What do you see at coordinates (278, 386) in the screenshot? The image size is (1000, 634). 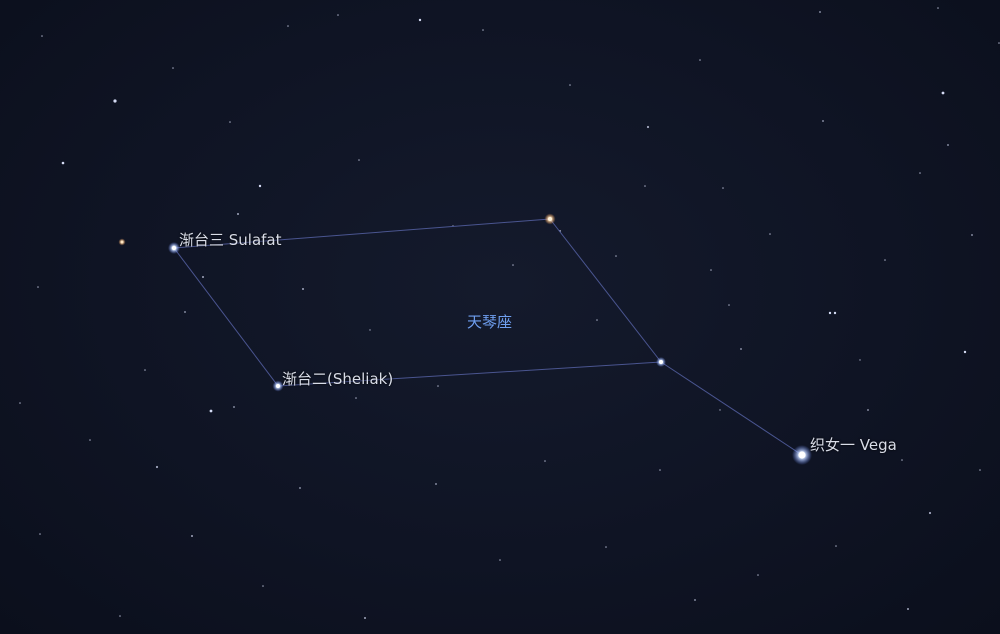 I see `star-sheliak` at bounding box center [278, 386].